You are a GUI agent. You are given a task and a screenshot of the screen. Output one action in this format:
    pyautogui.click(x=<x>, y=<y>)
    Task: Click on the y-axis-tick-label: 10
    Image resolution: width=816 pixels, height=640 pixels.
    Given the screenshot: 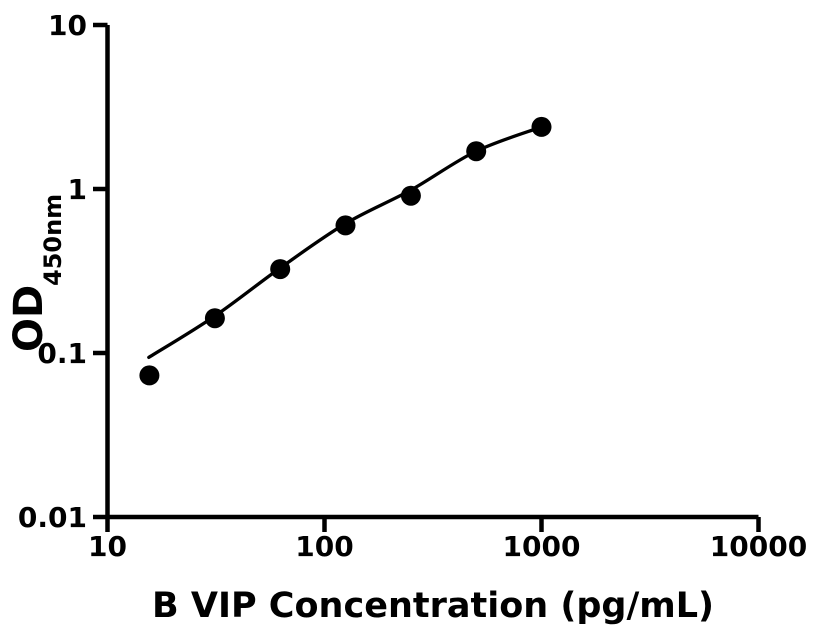 What is the action you would take?
    pyautogui.click(x=67, y=25)
    